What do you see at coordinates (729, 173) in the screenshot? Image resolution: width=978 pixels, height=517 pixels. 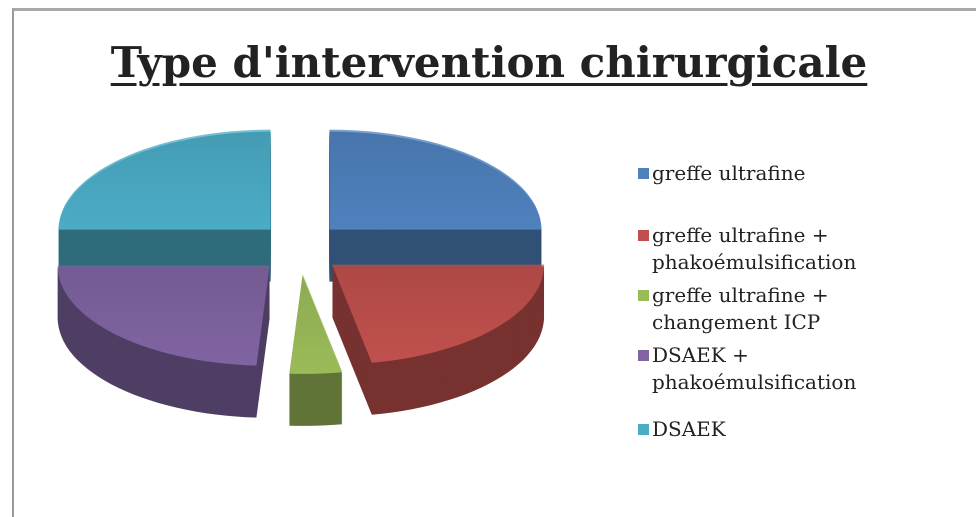 I see `legend-label: greffe ultrafine` at bounding box center [729, 173].